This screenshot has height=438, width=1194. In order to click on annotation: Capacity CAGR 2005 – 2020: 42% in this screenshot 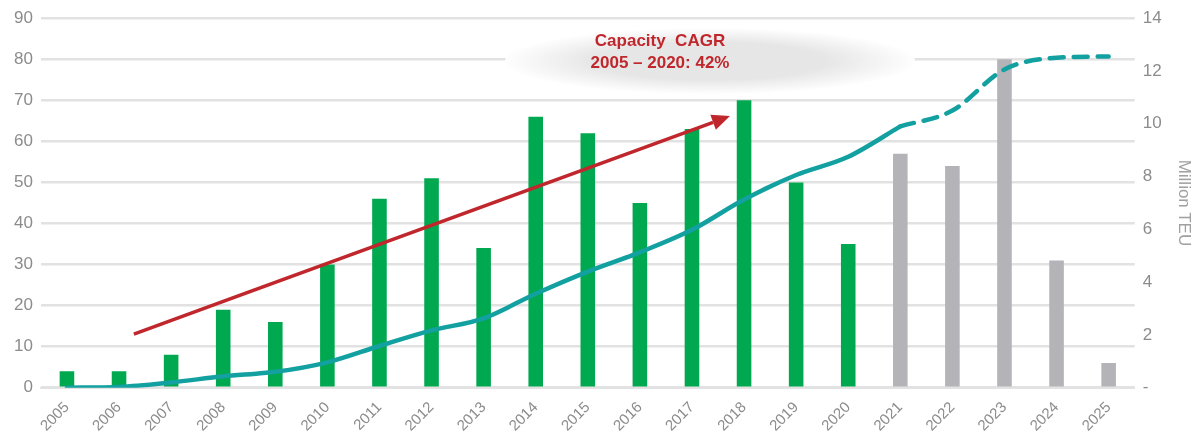, I will do `click(660, 52)`.